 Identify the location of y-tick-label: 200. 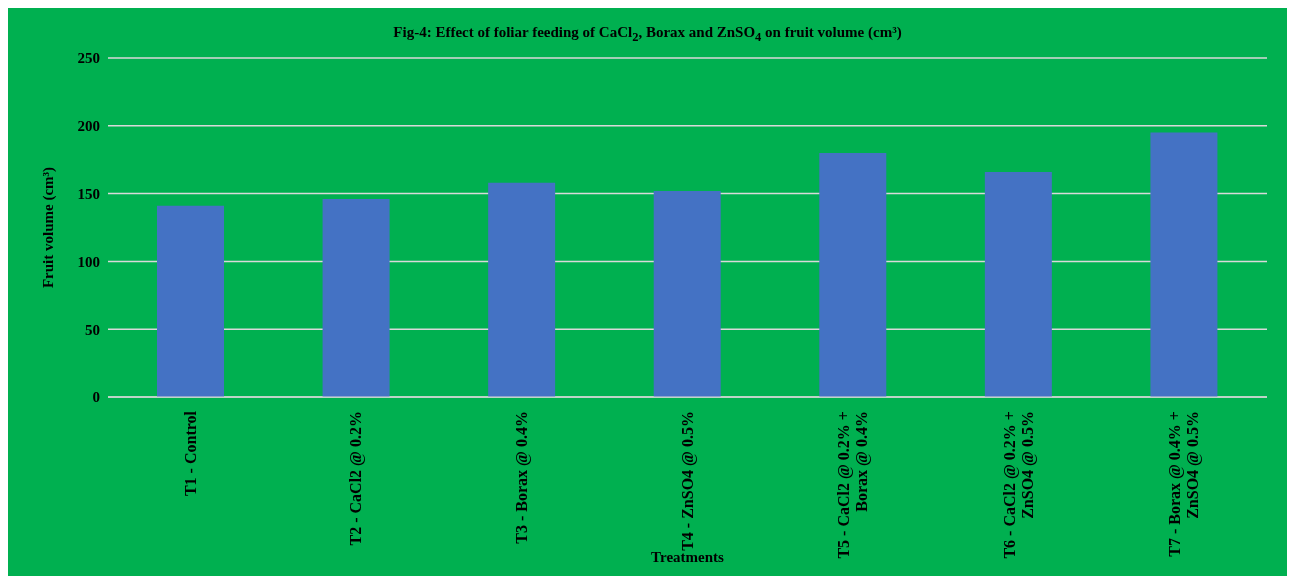
(88, 126).